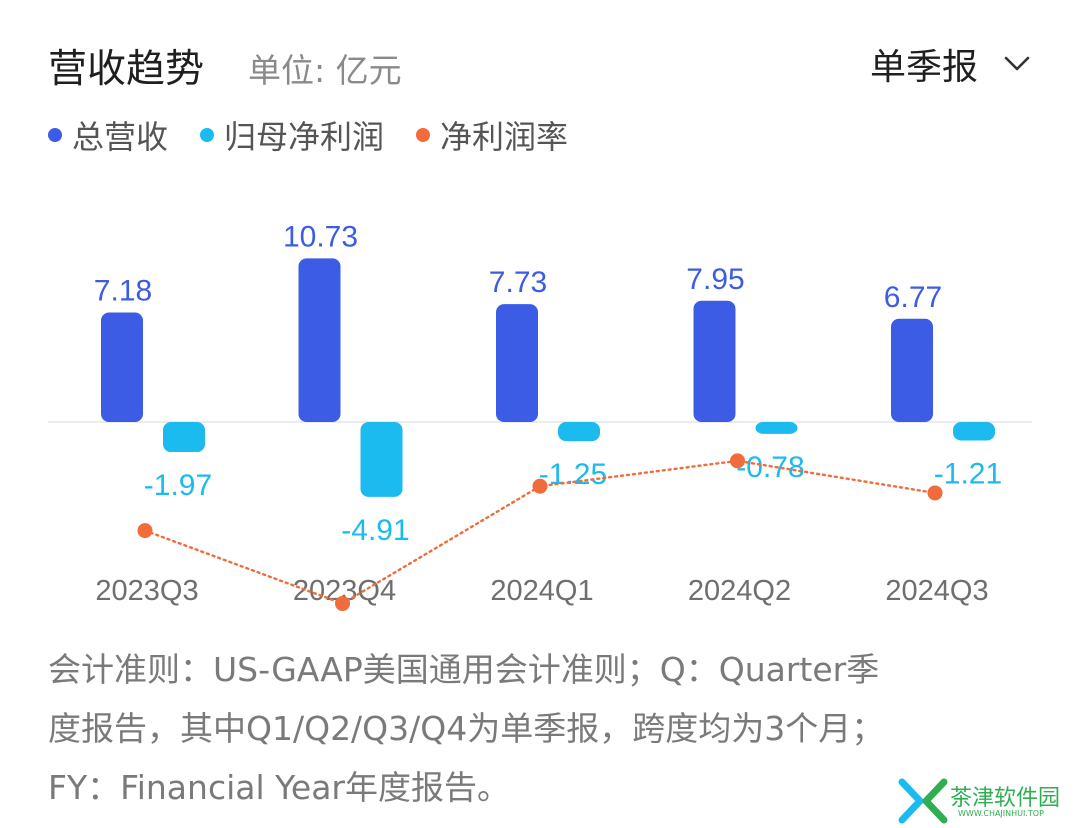 The height and width of the screenshot is (828, 1080). I want to click on watermark-name: 茶津软件园, so click(1005, 798).